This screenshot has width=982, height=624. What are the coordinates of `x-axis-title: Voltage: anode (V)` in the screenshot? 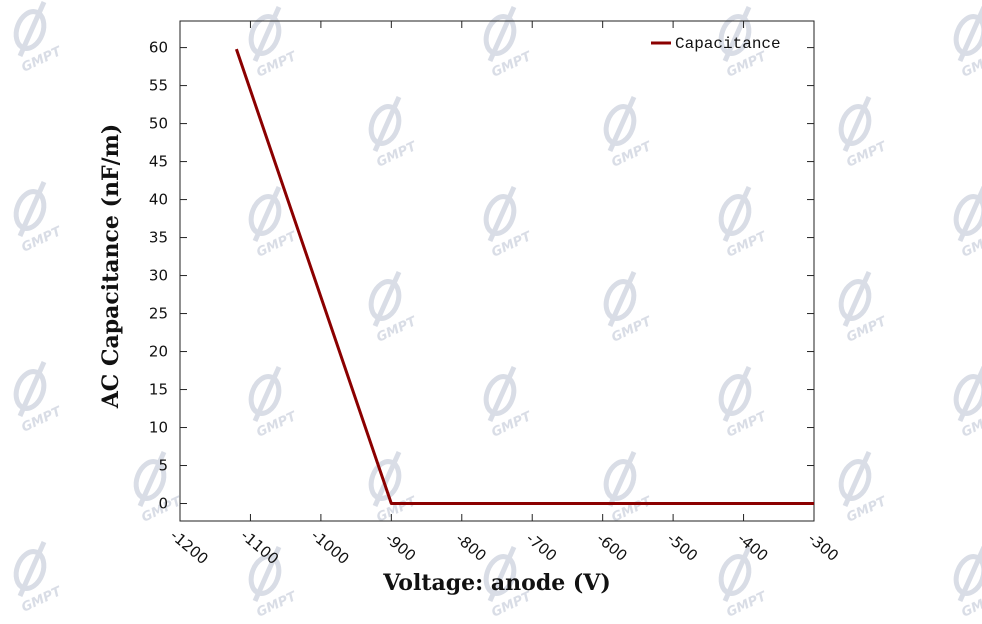 It's located at (496, 583).